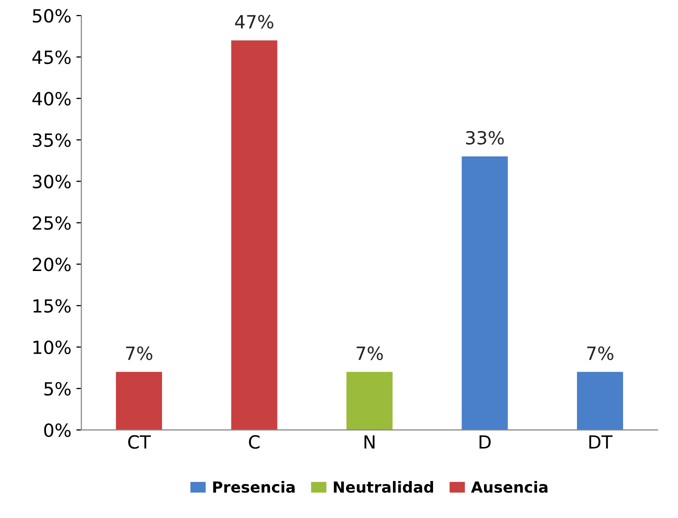  I want to click on y-tick-label: 45%, so click(51, 57).